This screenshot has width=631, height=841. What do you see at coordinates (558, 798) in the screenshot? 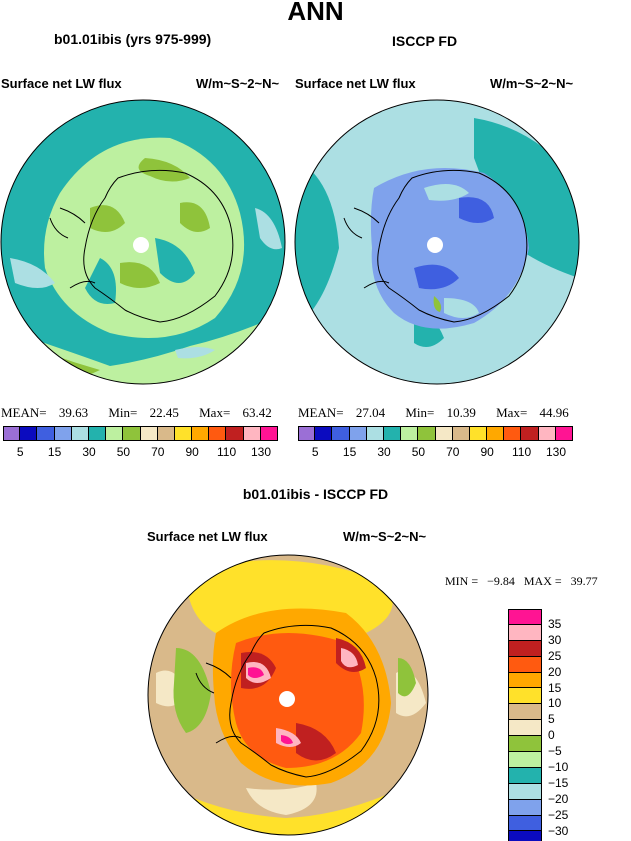
I see `colorbar-tick-label: −20` at bounding box center [558, 798].